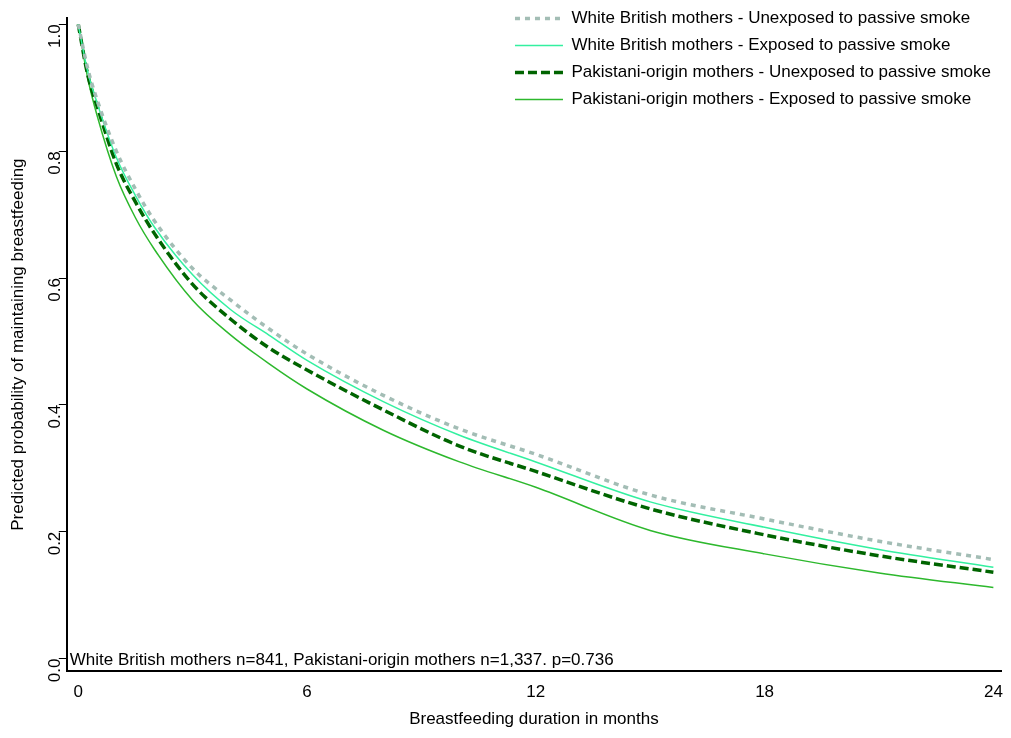 This screenshot has width=1011, height=738. I want to click on x-tick-label: 0, so click(78, 692).